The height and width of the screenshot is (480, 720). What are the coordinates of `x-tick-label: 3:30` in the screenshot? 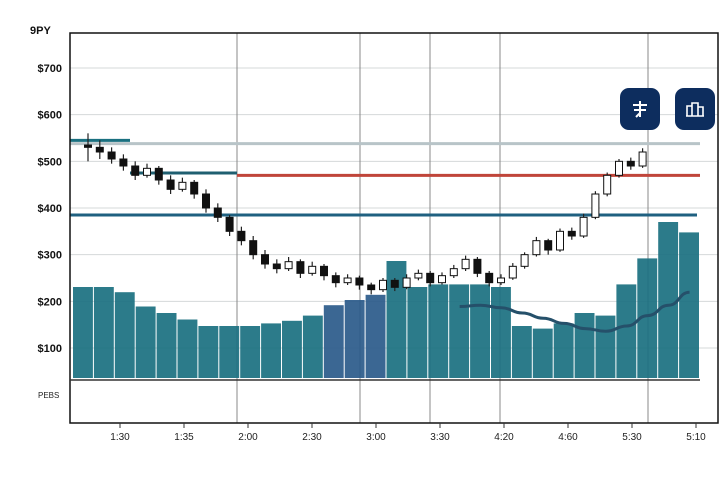 It's located at (440, 437).